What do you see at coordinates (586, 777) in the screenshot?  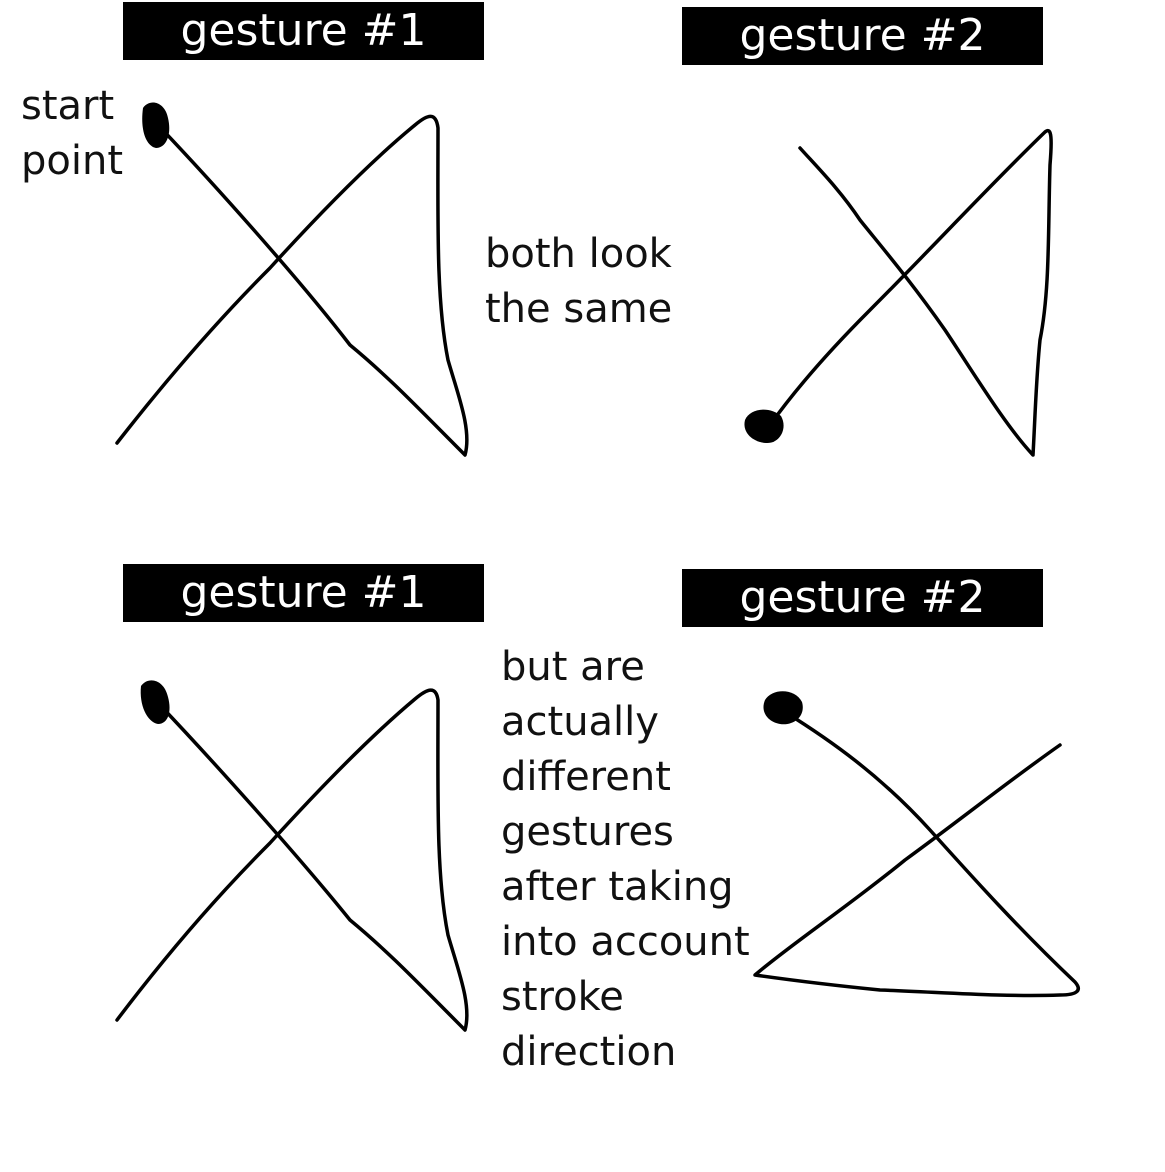 I see `different-gestures-note-line: different` at bounding box center [586, 777].